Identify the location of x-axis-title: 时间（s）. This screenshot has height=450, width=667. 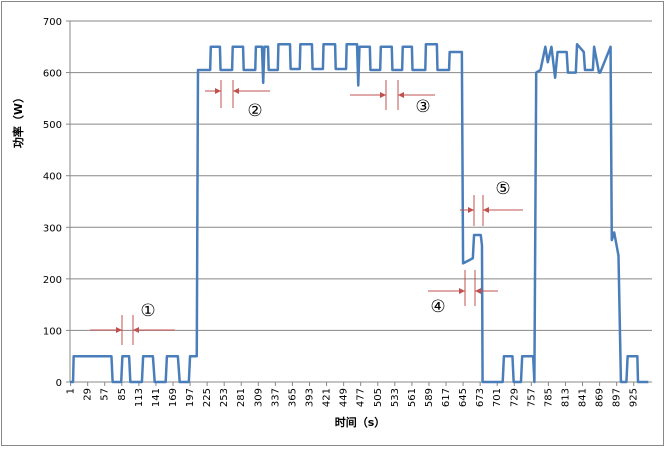
(360, 422).